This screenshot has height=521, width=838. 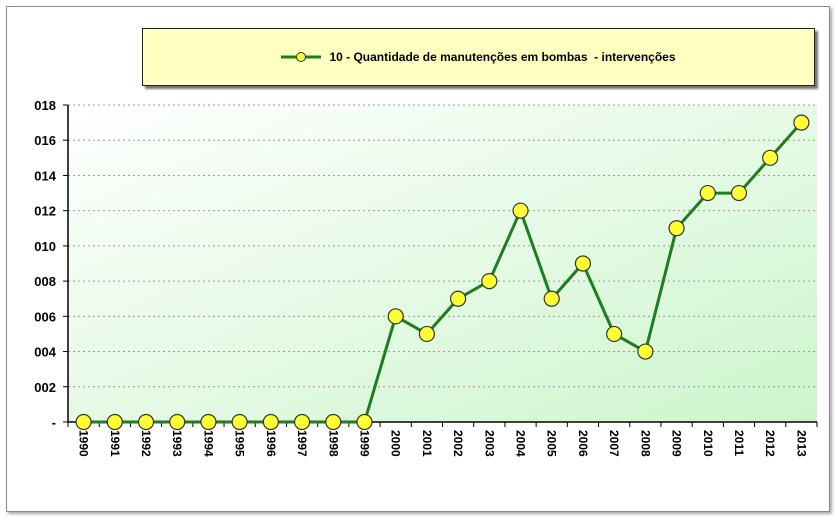 I want to click on x-tick-label: 2007, so click(x=614, y=443).